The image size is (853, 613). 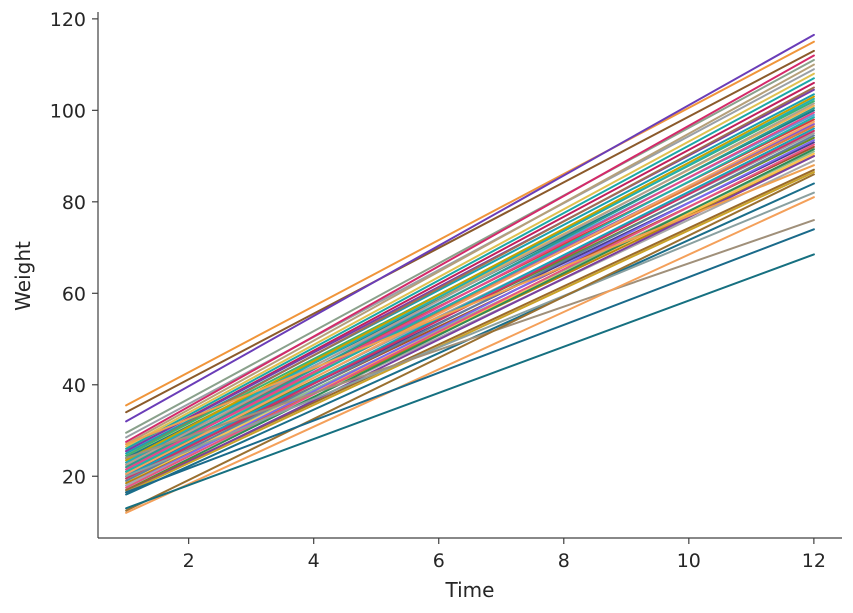 I want to click on y-tick-label: 20, so click(x=74, y=477).